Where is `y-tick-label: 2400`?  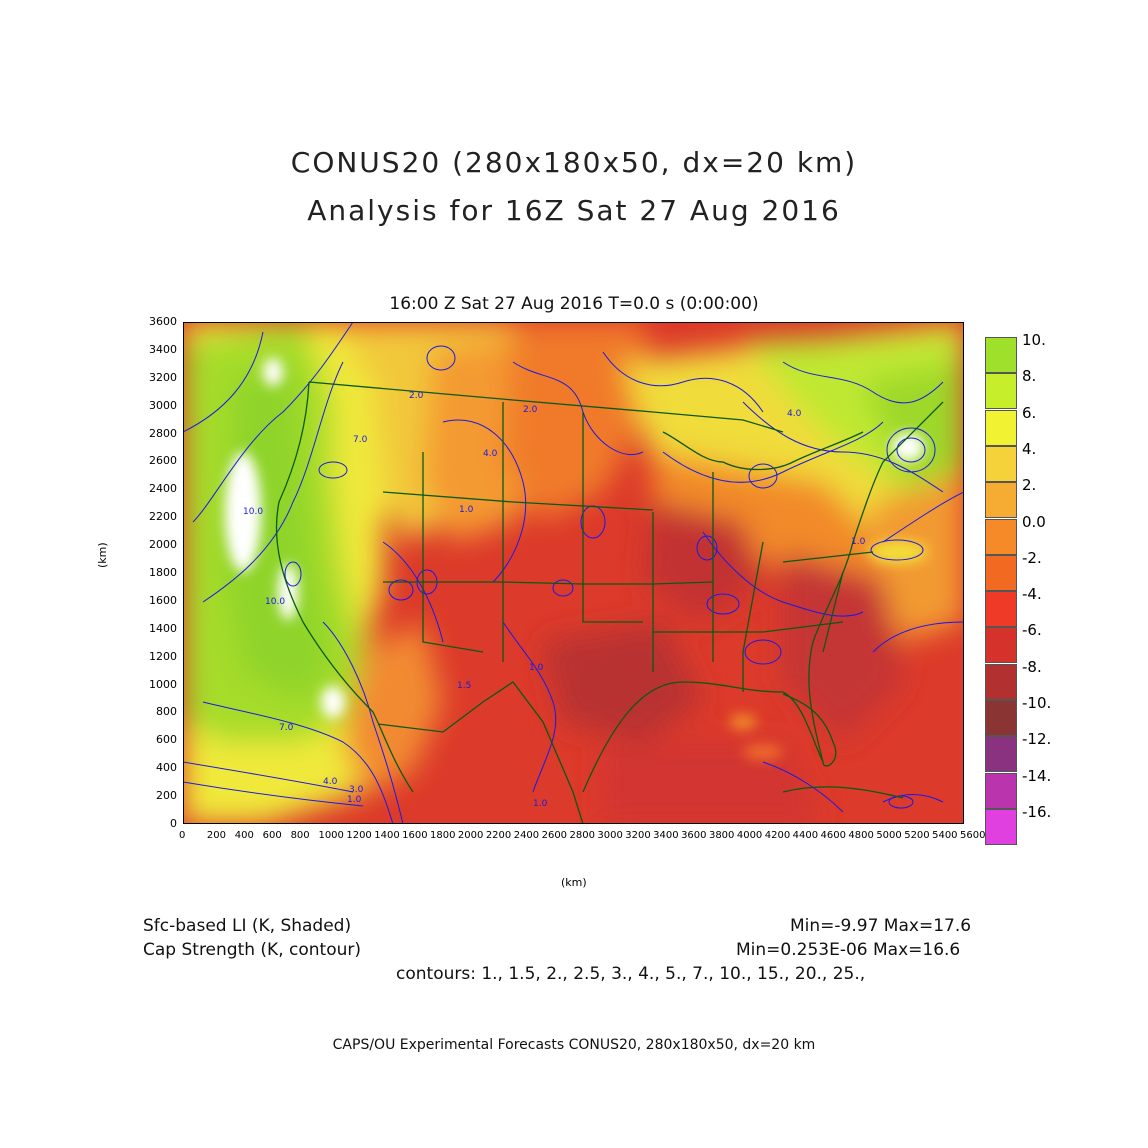
y-tick-label: 2400 is located at coordinates (163, 489).